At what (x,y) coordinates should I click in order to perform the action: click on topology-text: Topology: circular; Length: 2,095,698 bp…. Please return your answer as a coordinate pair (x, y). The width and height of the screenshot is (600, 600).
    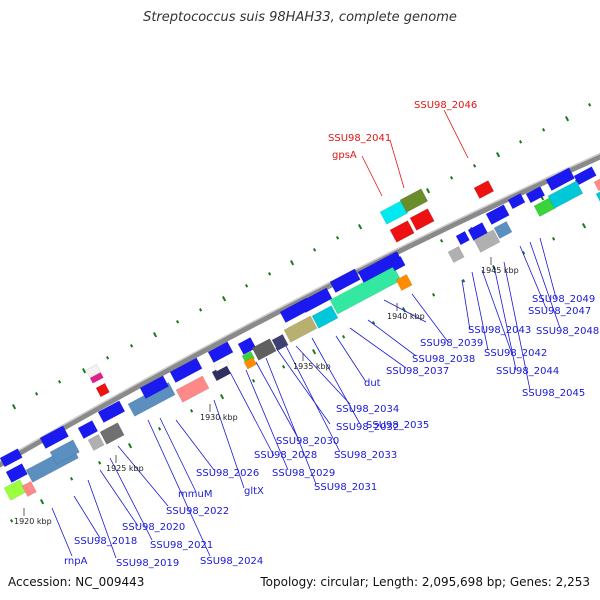
    Looking at the image, I should click on (425, 582).